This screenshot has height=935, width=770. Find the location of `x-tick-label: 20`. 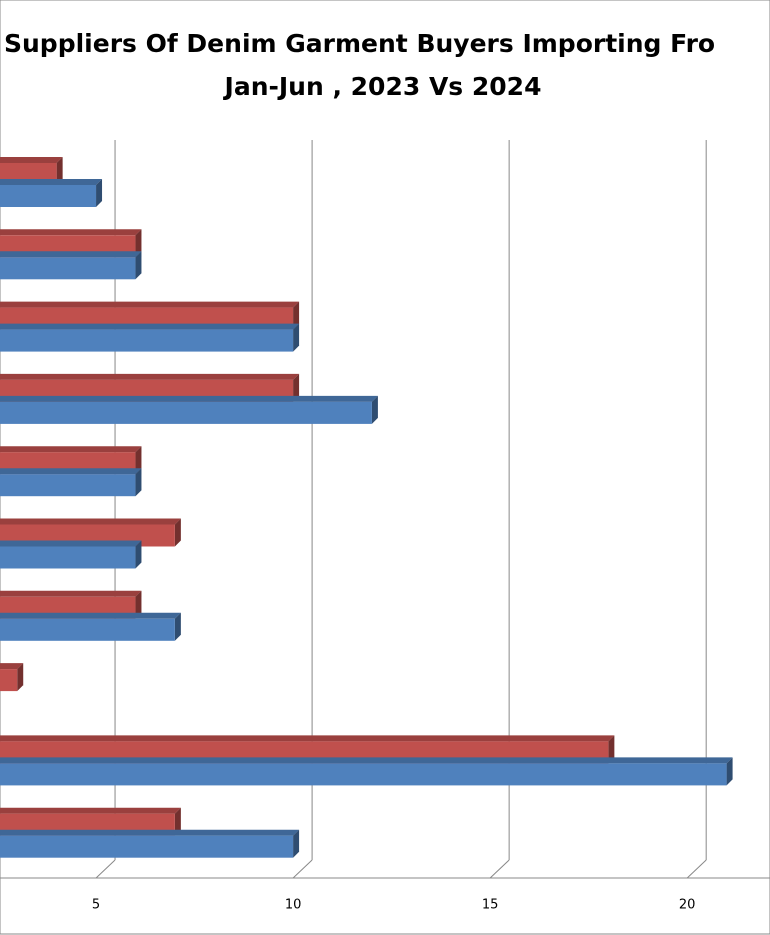

x-tick-label: 20 is located at coordinates (687, 905).